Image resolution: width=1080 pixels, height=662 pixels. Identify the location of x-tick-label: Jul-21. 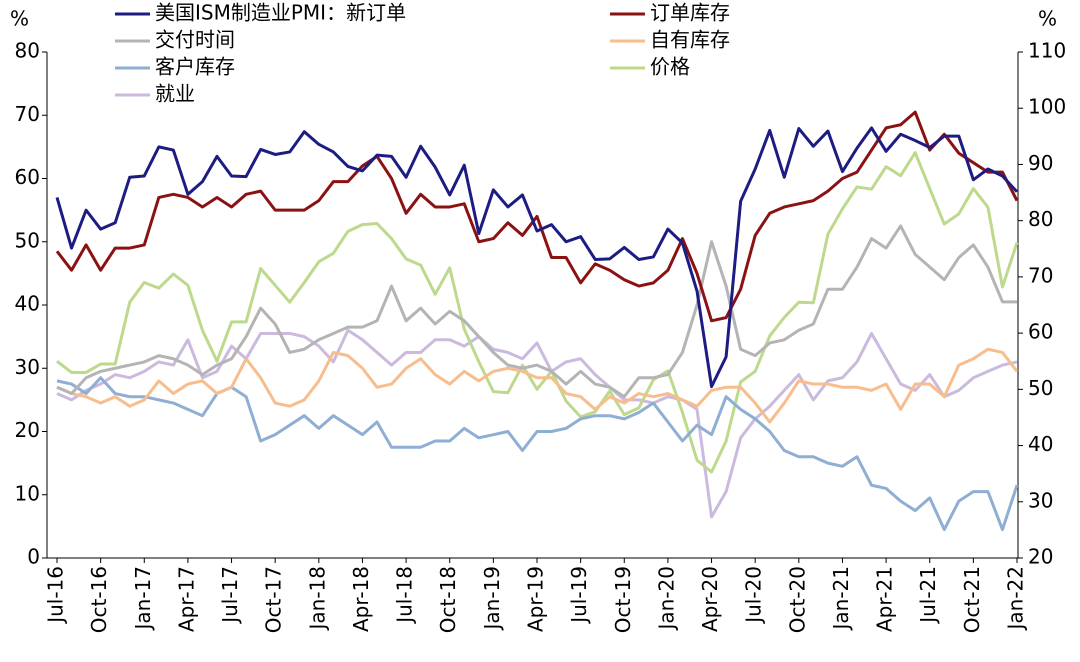
(928, 595).